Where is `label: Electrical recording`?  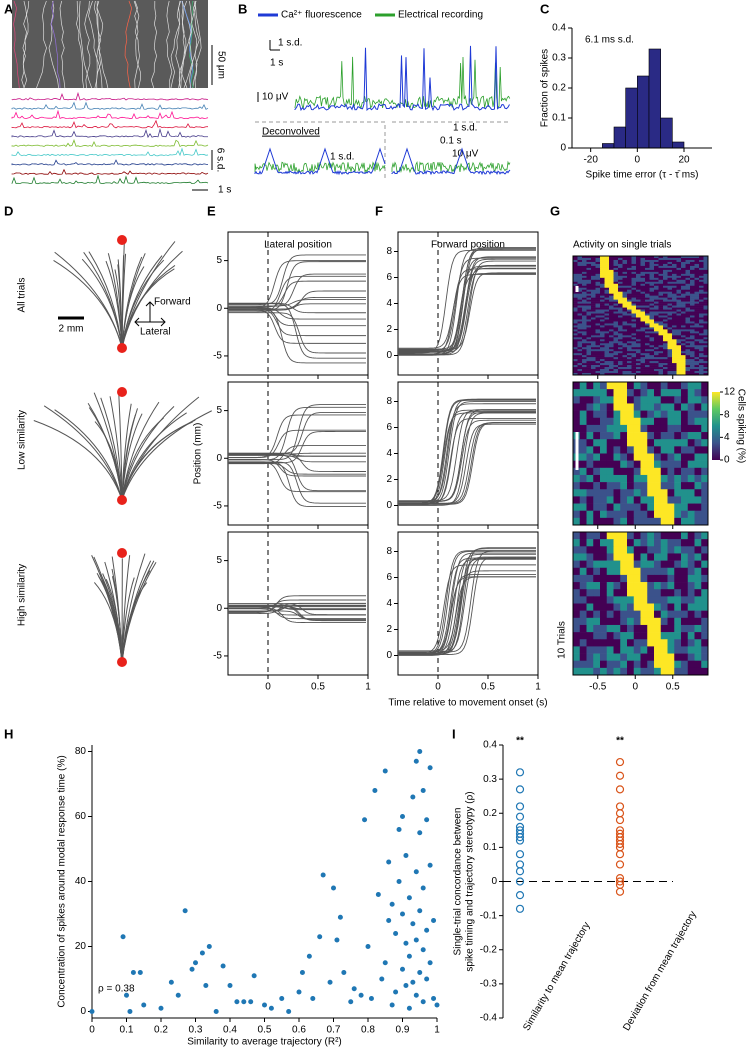 label: Electrical recording is located at coordinates (440, 15).